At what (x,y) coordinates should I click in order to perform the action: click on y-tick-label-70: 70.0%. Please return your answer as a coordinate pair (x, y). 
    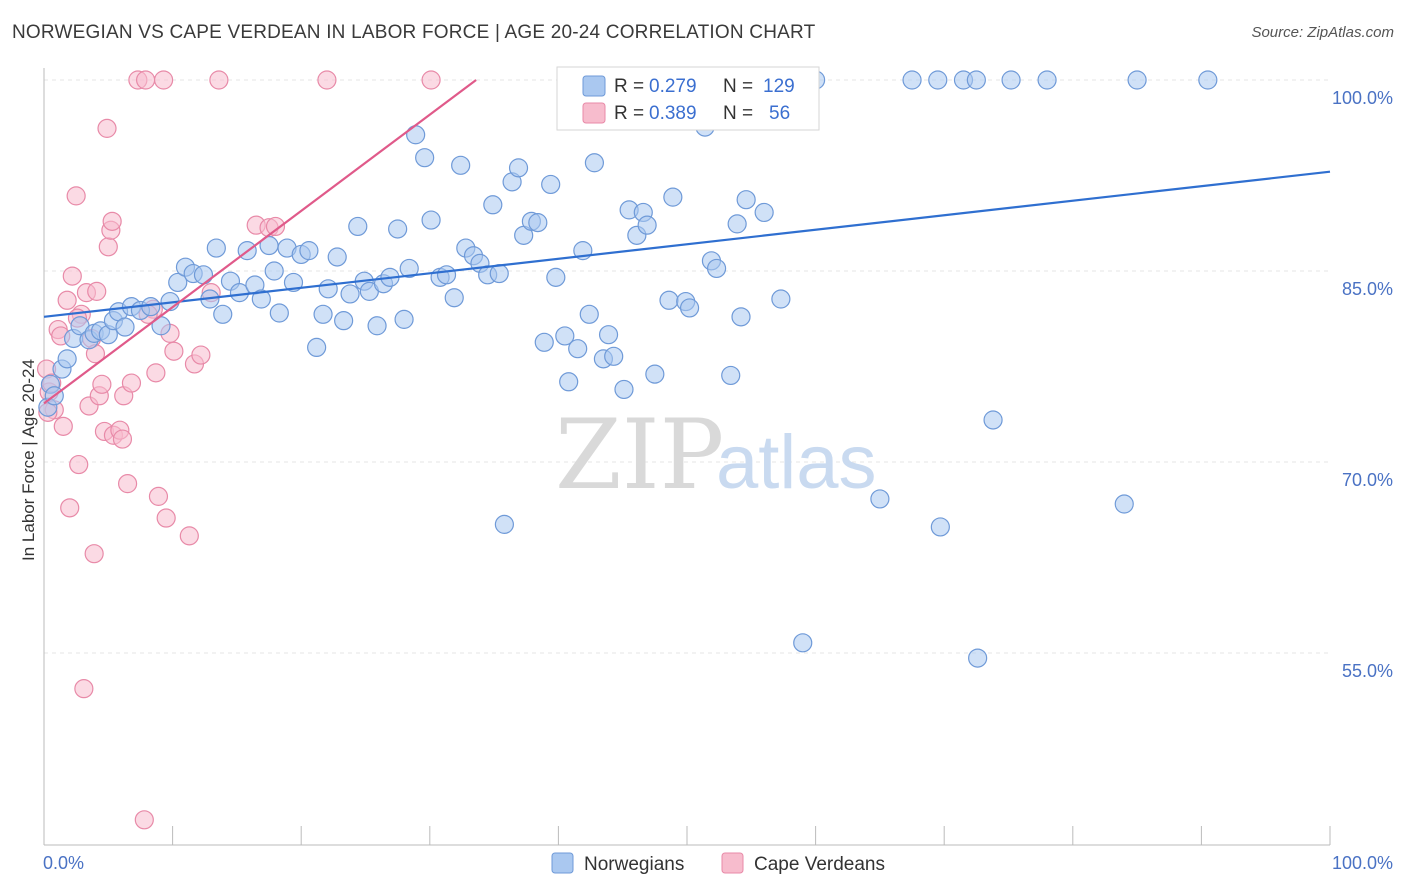
    Looking at the image, I should click on (1367, 480).